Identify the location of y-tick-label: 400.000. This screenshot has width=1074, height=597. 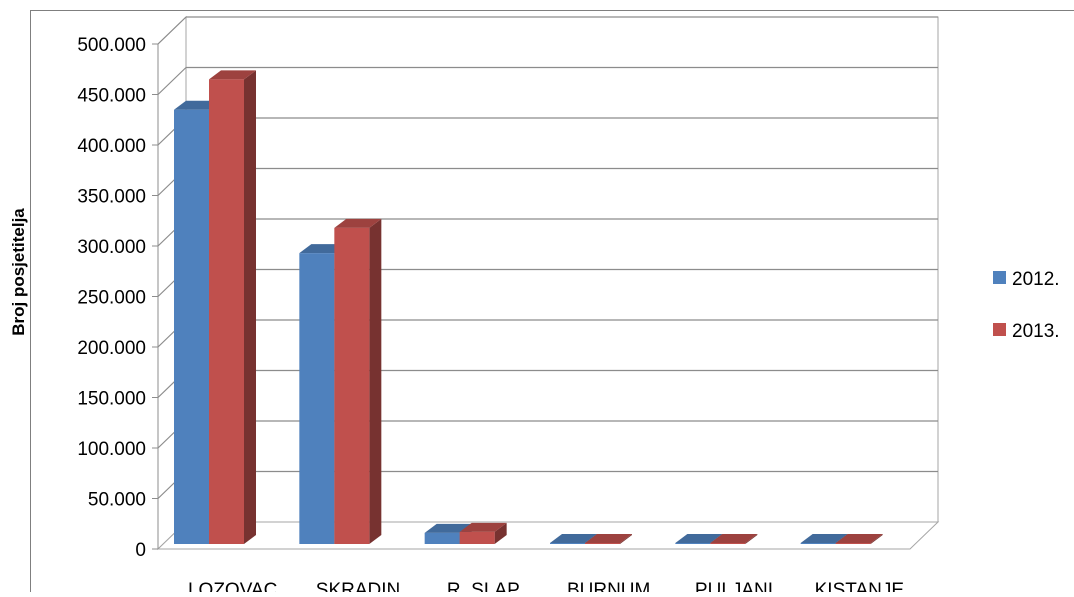
(111, 146).